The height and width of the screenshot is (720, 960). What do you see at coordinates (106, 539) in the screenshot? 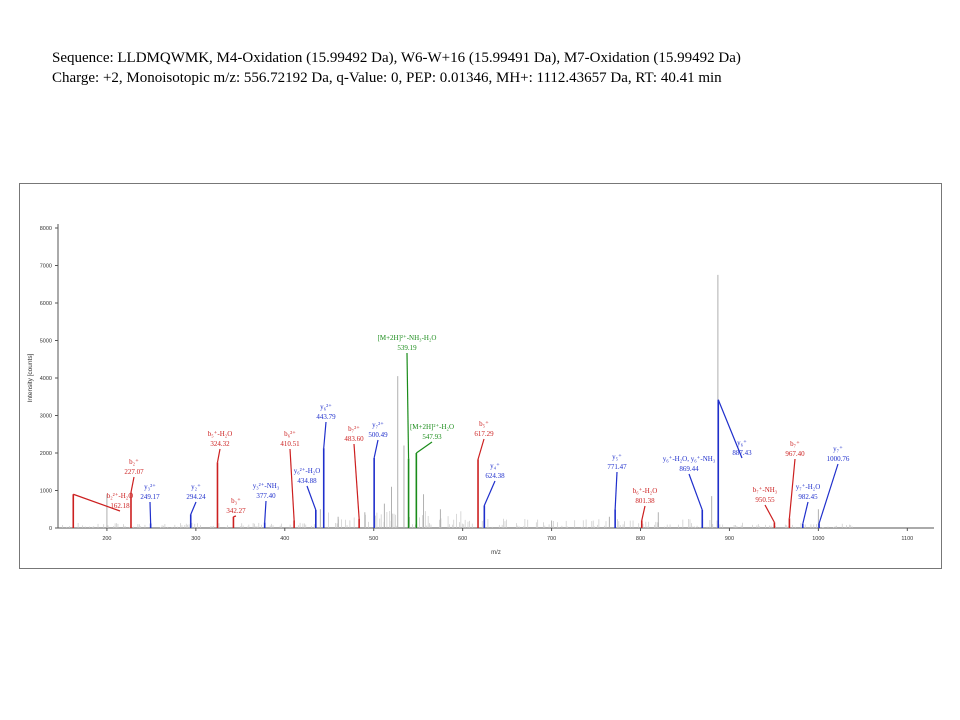
I see `x-tick-label: 200` at bounding box center [106, 539].